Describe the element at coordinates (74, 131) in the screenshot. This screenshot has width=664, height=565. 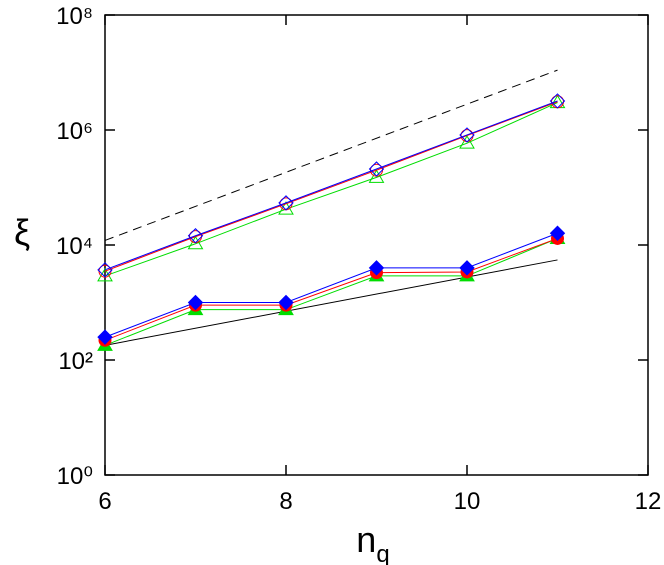
I see `y-tick-label: 10⁶` at that location.